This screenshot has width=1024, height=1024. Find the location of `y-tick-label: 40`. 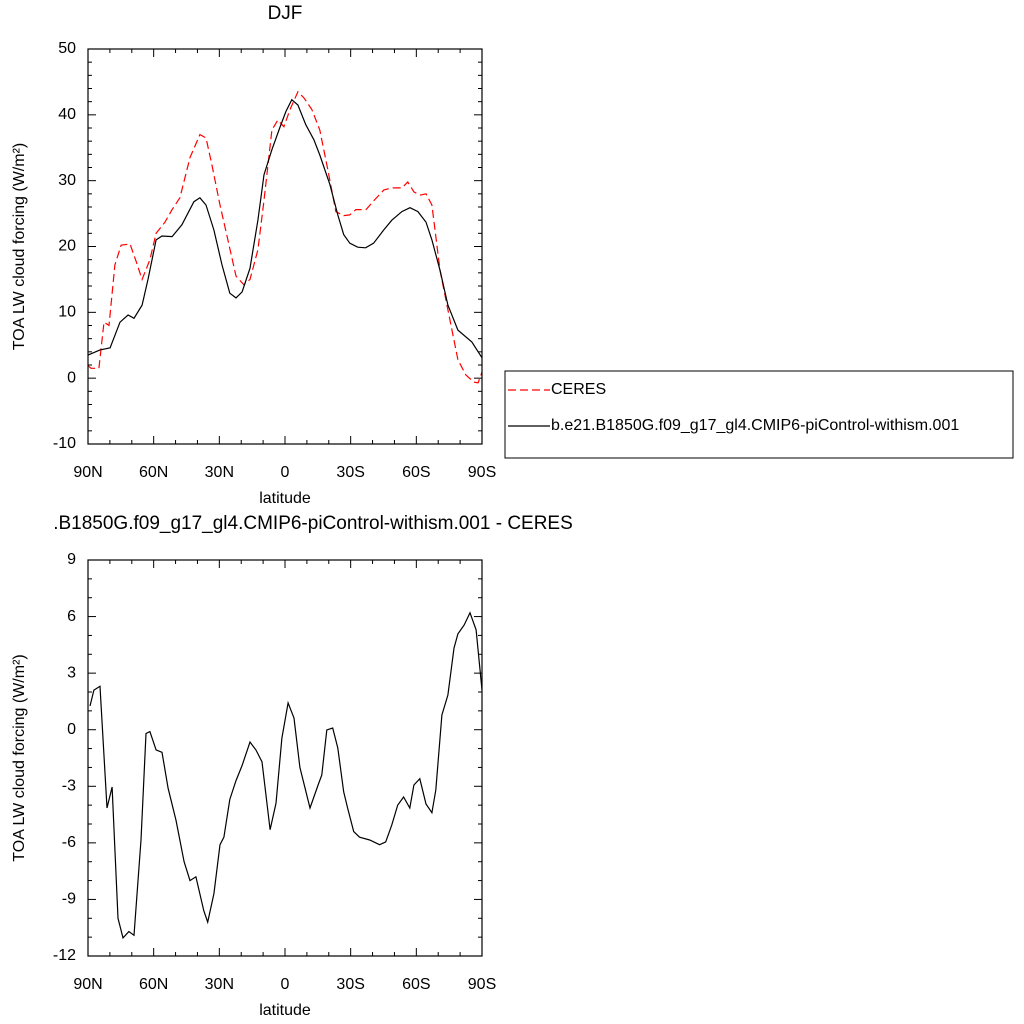

y-tick-label: 40 is located at coordinates (67, 114).